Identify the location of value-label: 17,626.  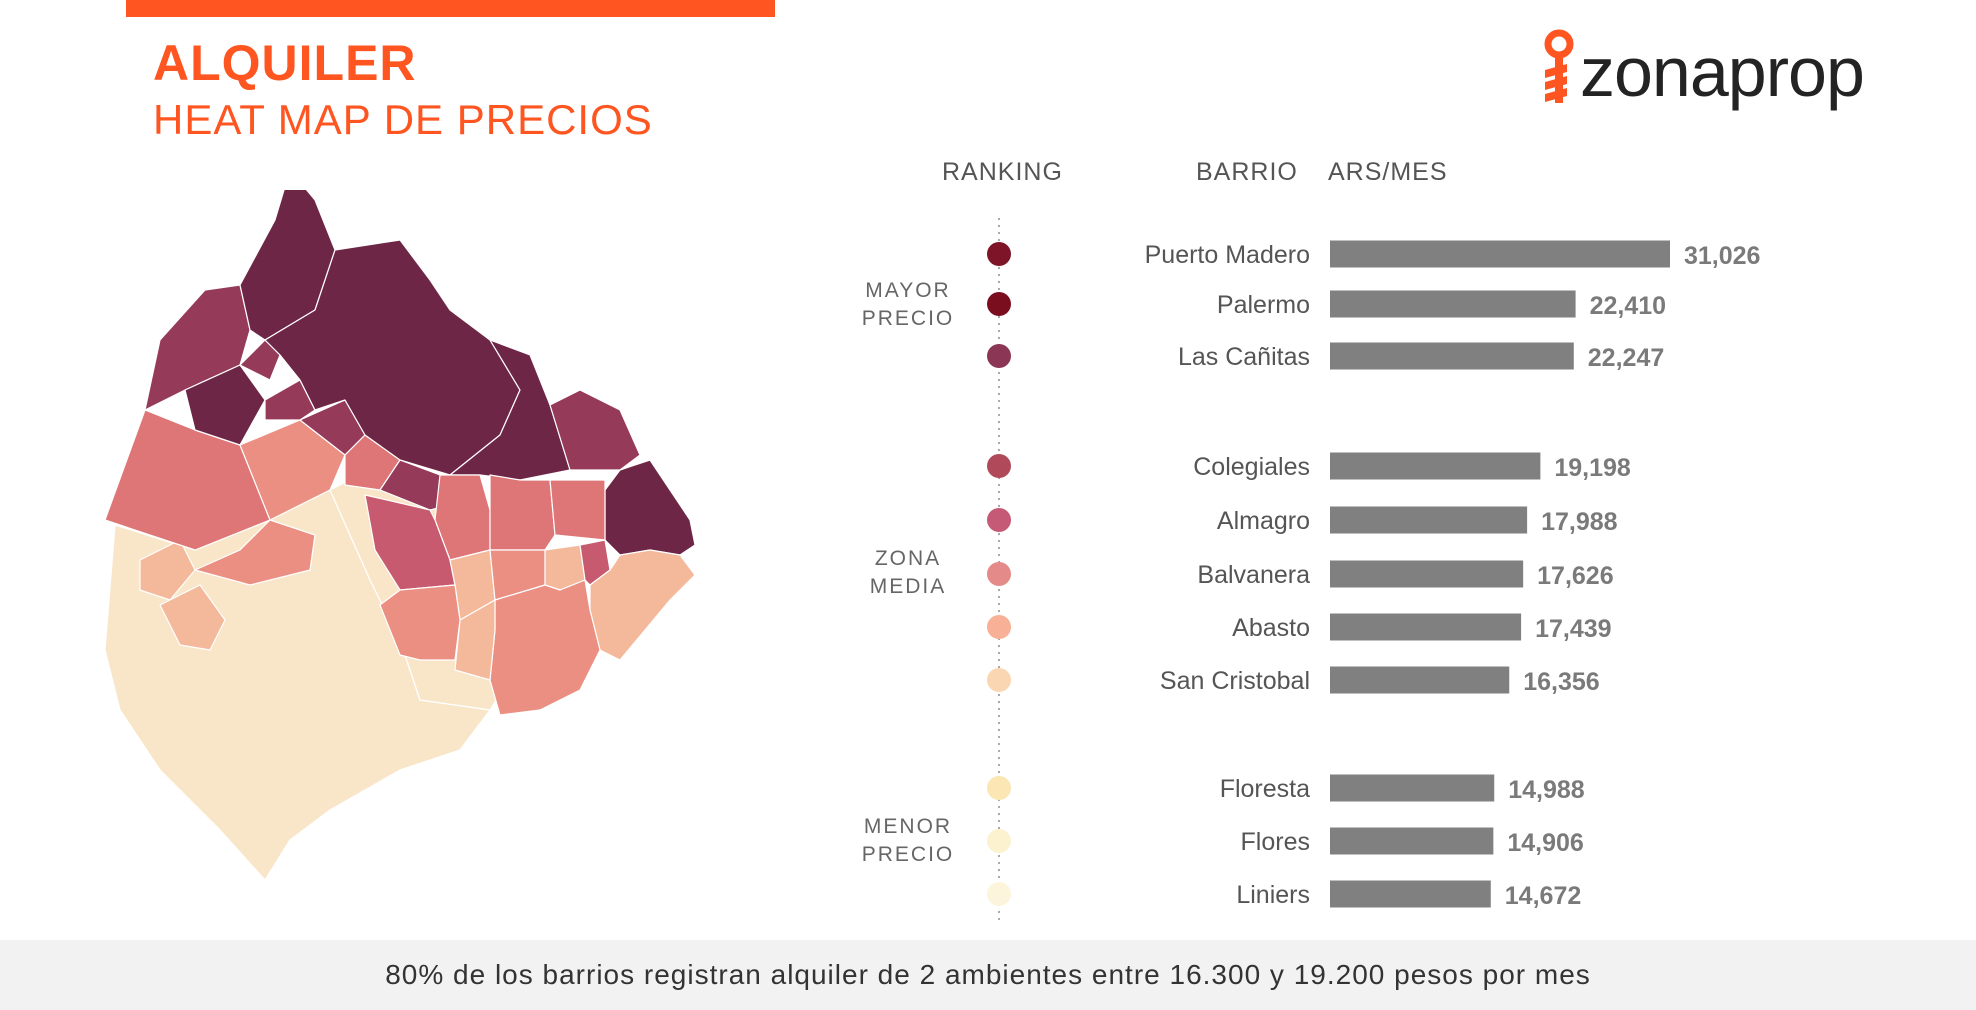
(1575, 576).